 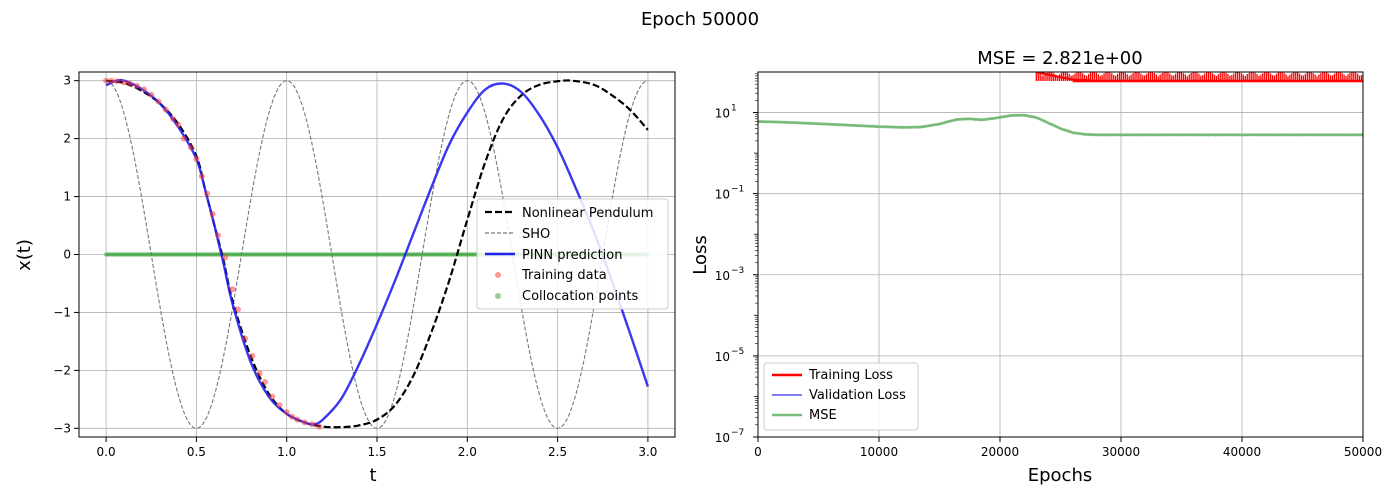 I want to click on right-legend: Training Loss Validation Loss MSE, so click(x=841, y=396).